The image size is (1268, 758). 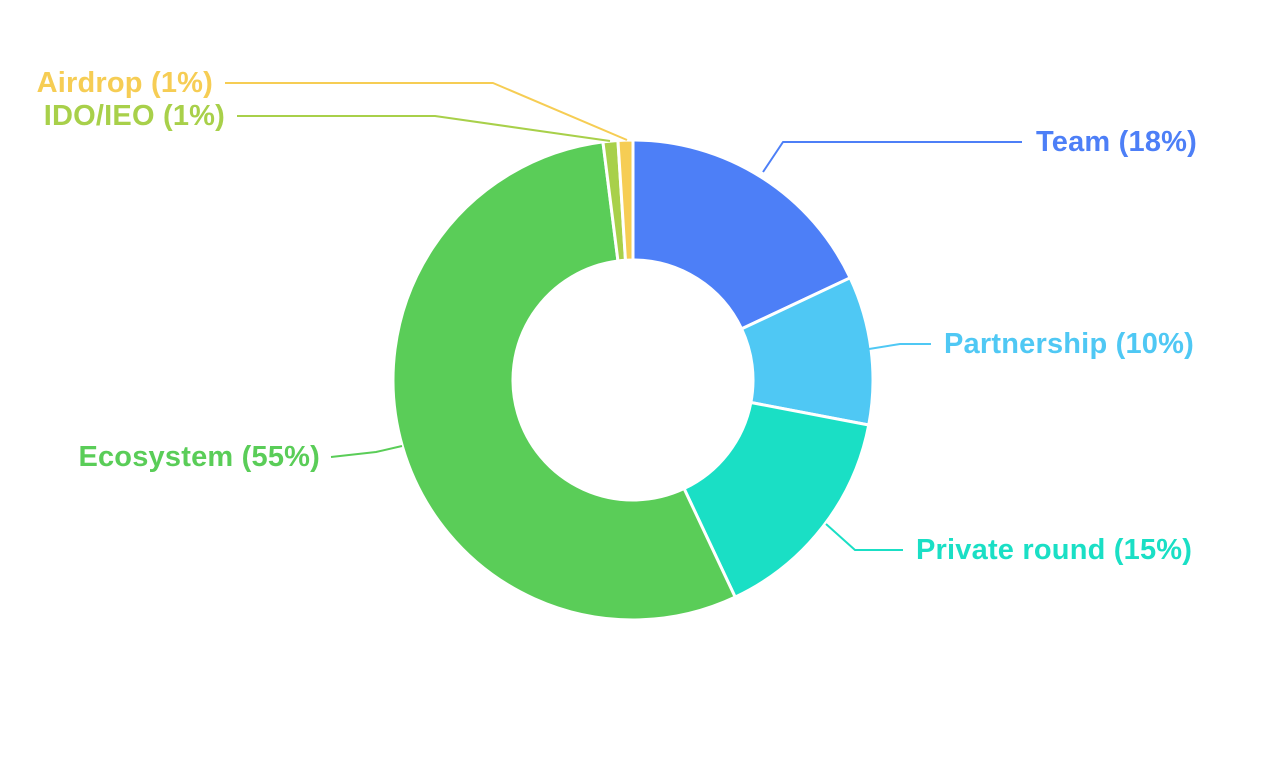 I want to click on pie-label-private-round: Private round (15%), so click(x=1054, y=550).